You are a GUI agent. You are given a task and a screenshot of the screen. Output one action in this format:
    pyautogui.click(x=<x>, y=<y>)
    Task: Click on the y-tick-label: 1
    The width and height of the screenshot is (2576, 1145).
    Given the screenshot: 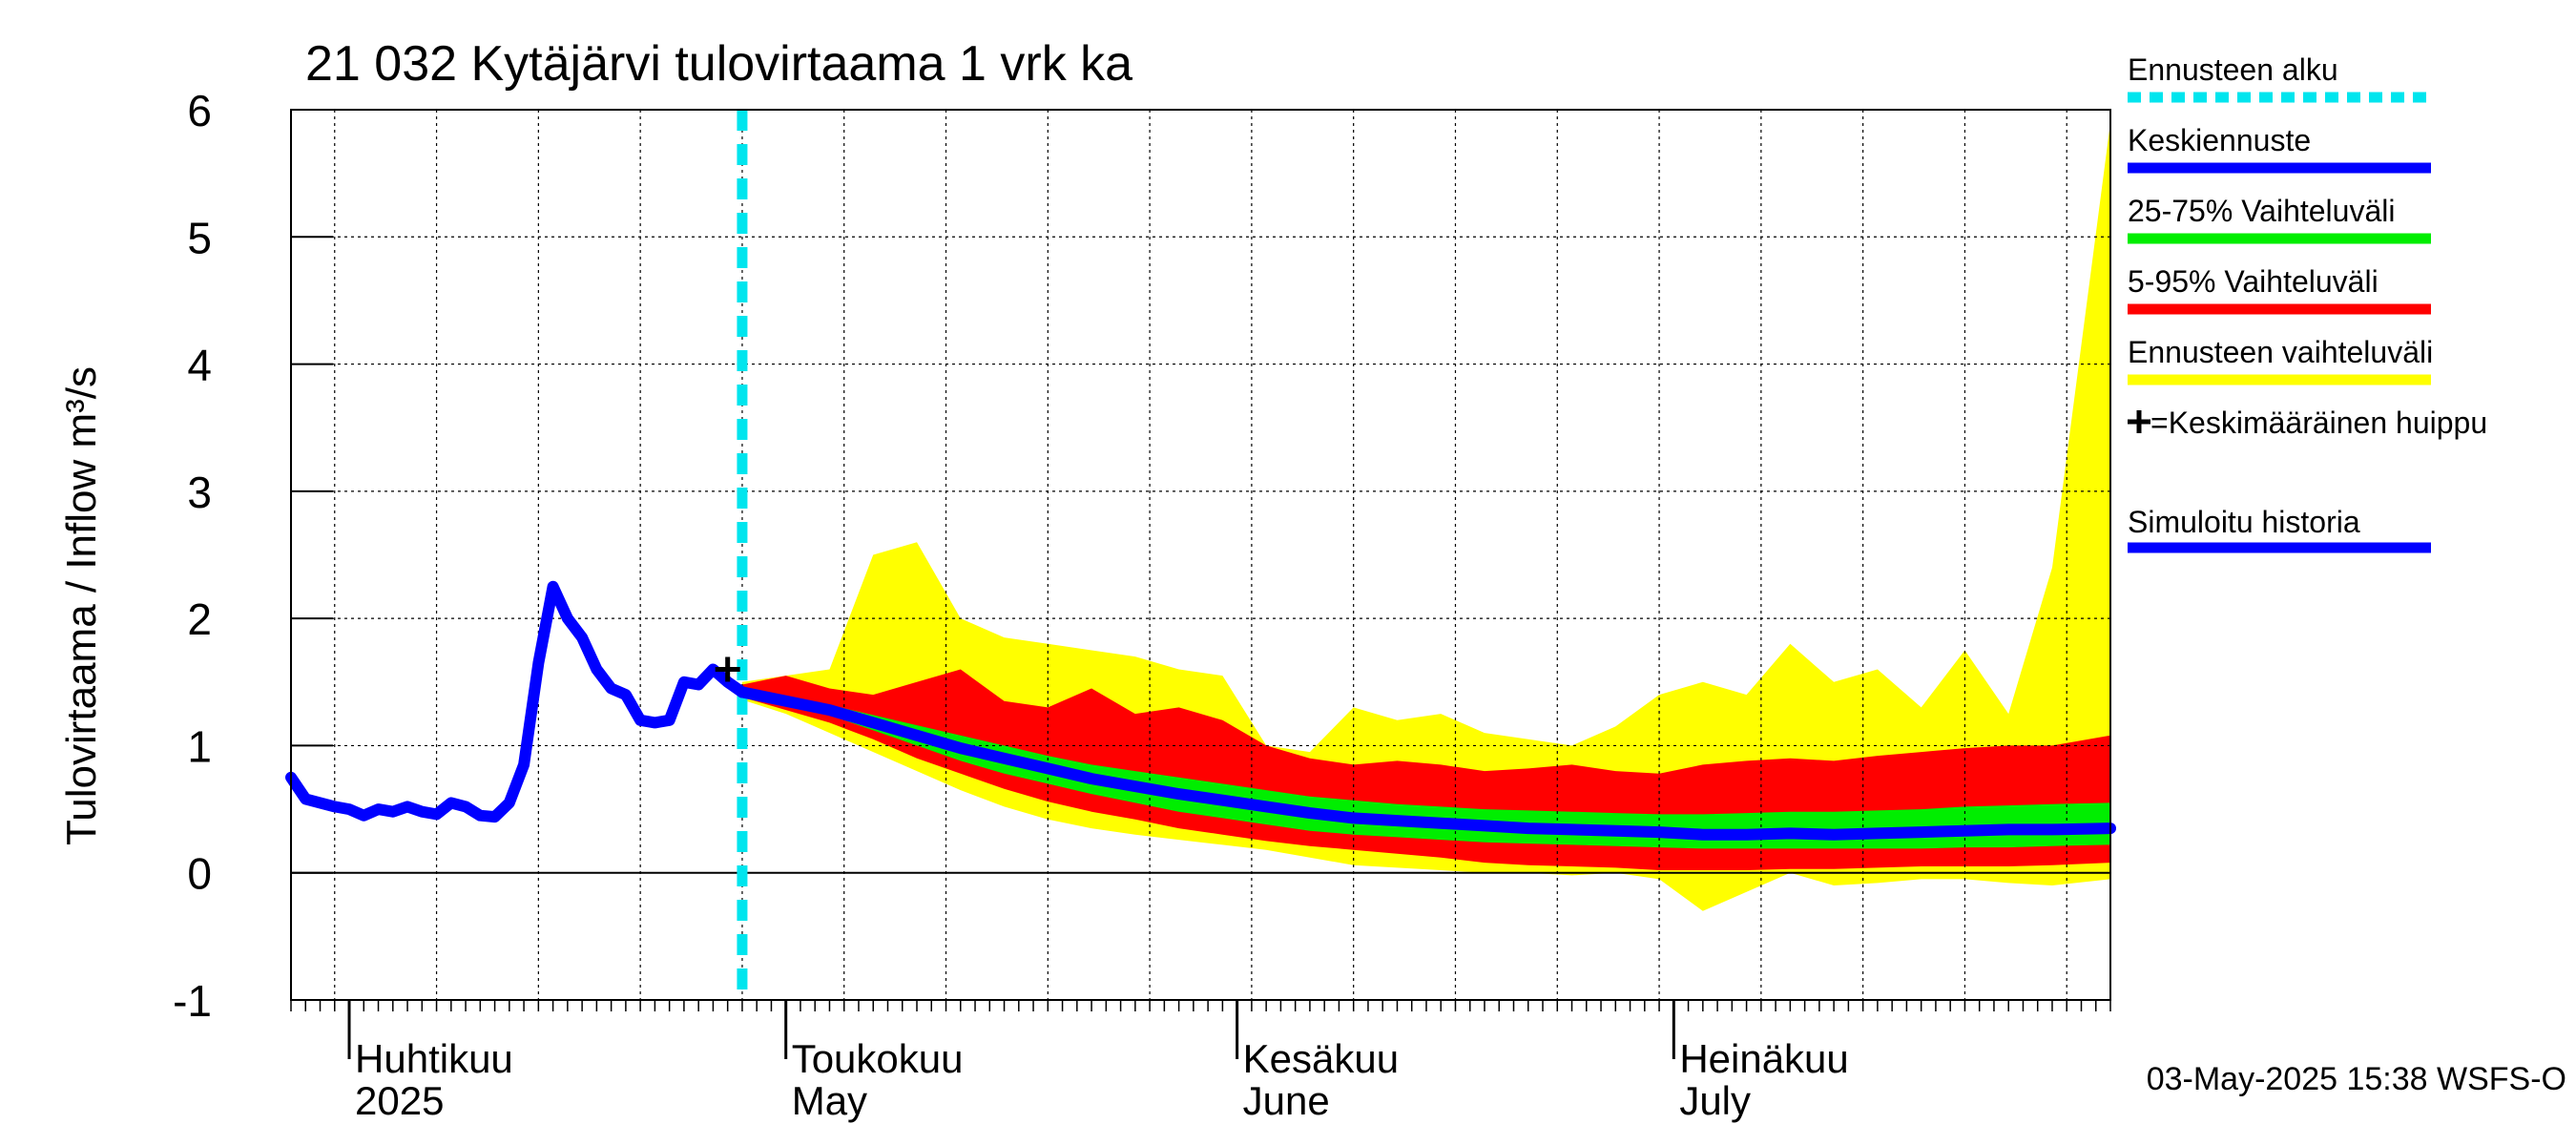 What is the action you would take?
    pyautogui.click(x=199, y=746)
    